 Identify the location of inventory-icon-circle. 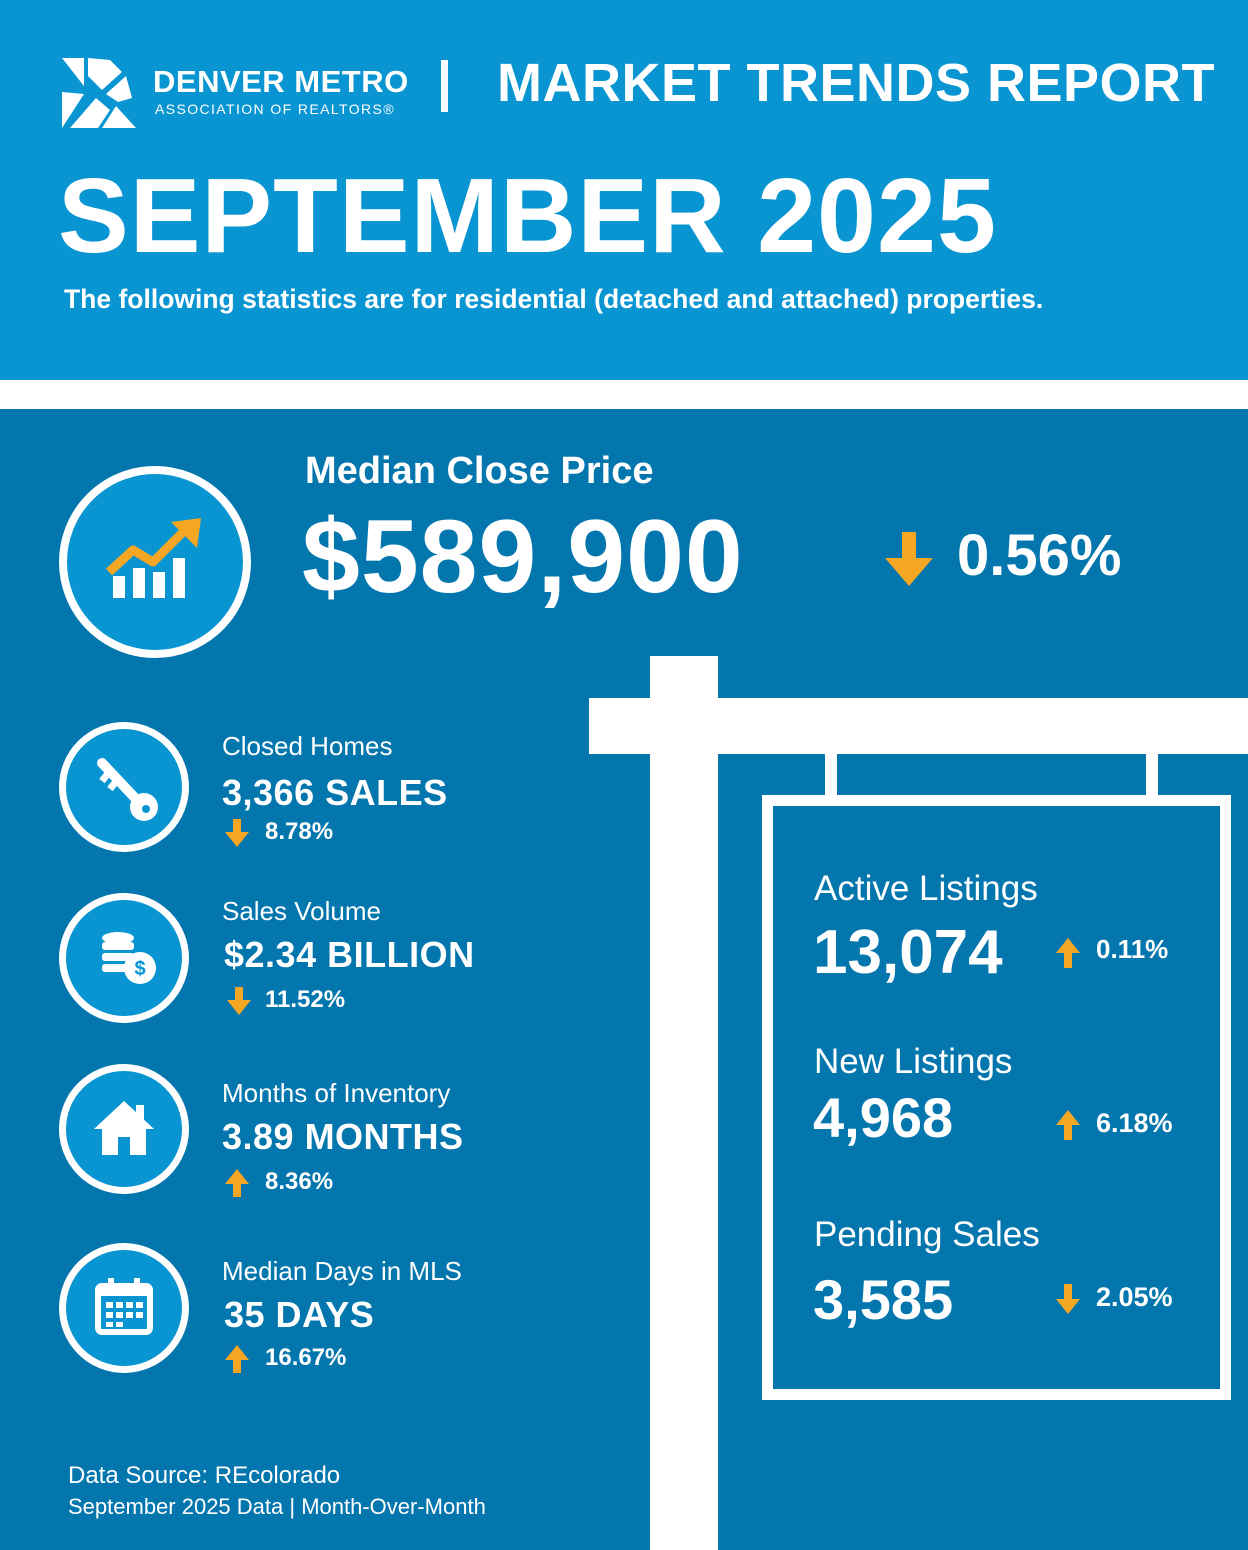
(124, 1129).